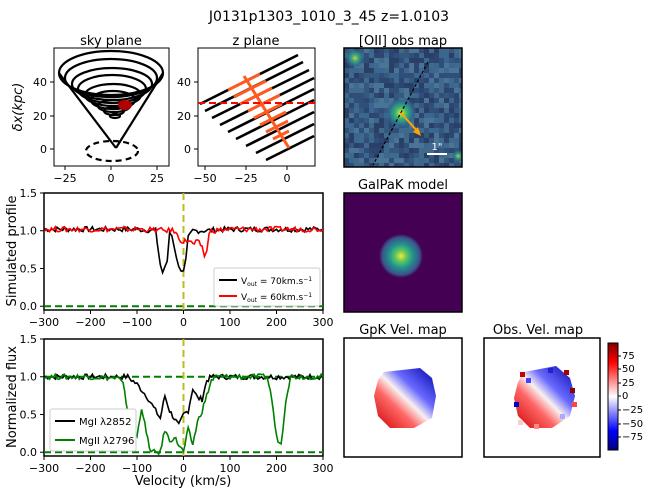 The width and height of the screenshot is (654, 491). Describe the element at coordinates (625, 396) in the screenshot. I see `velocity-colorbar: 75 50 25 0 −25 −50 −75` at that location.